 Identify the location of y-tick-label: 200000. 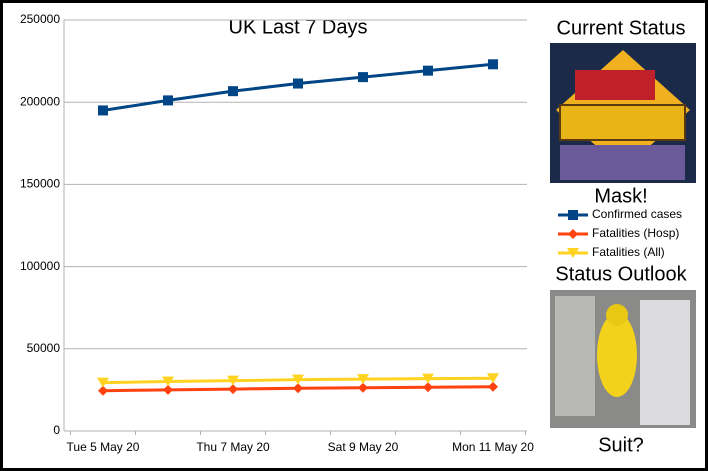
(40, 101).